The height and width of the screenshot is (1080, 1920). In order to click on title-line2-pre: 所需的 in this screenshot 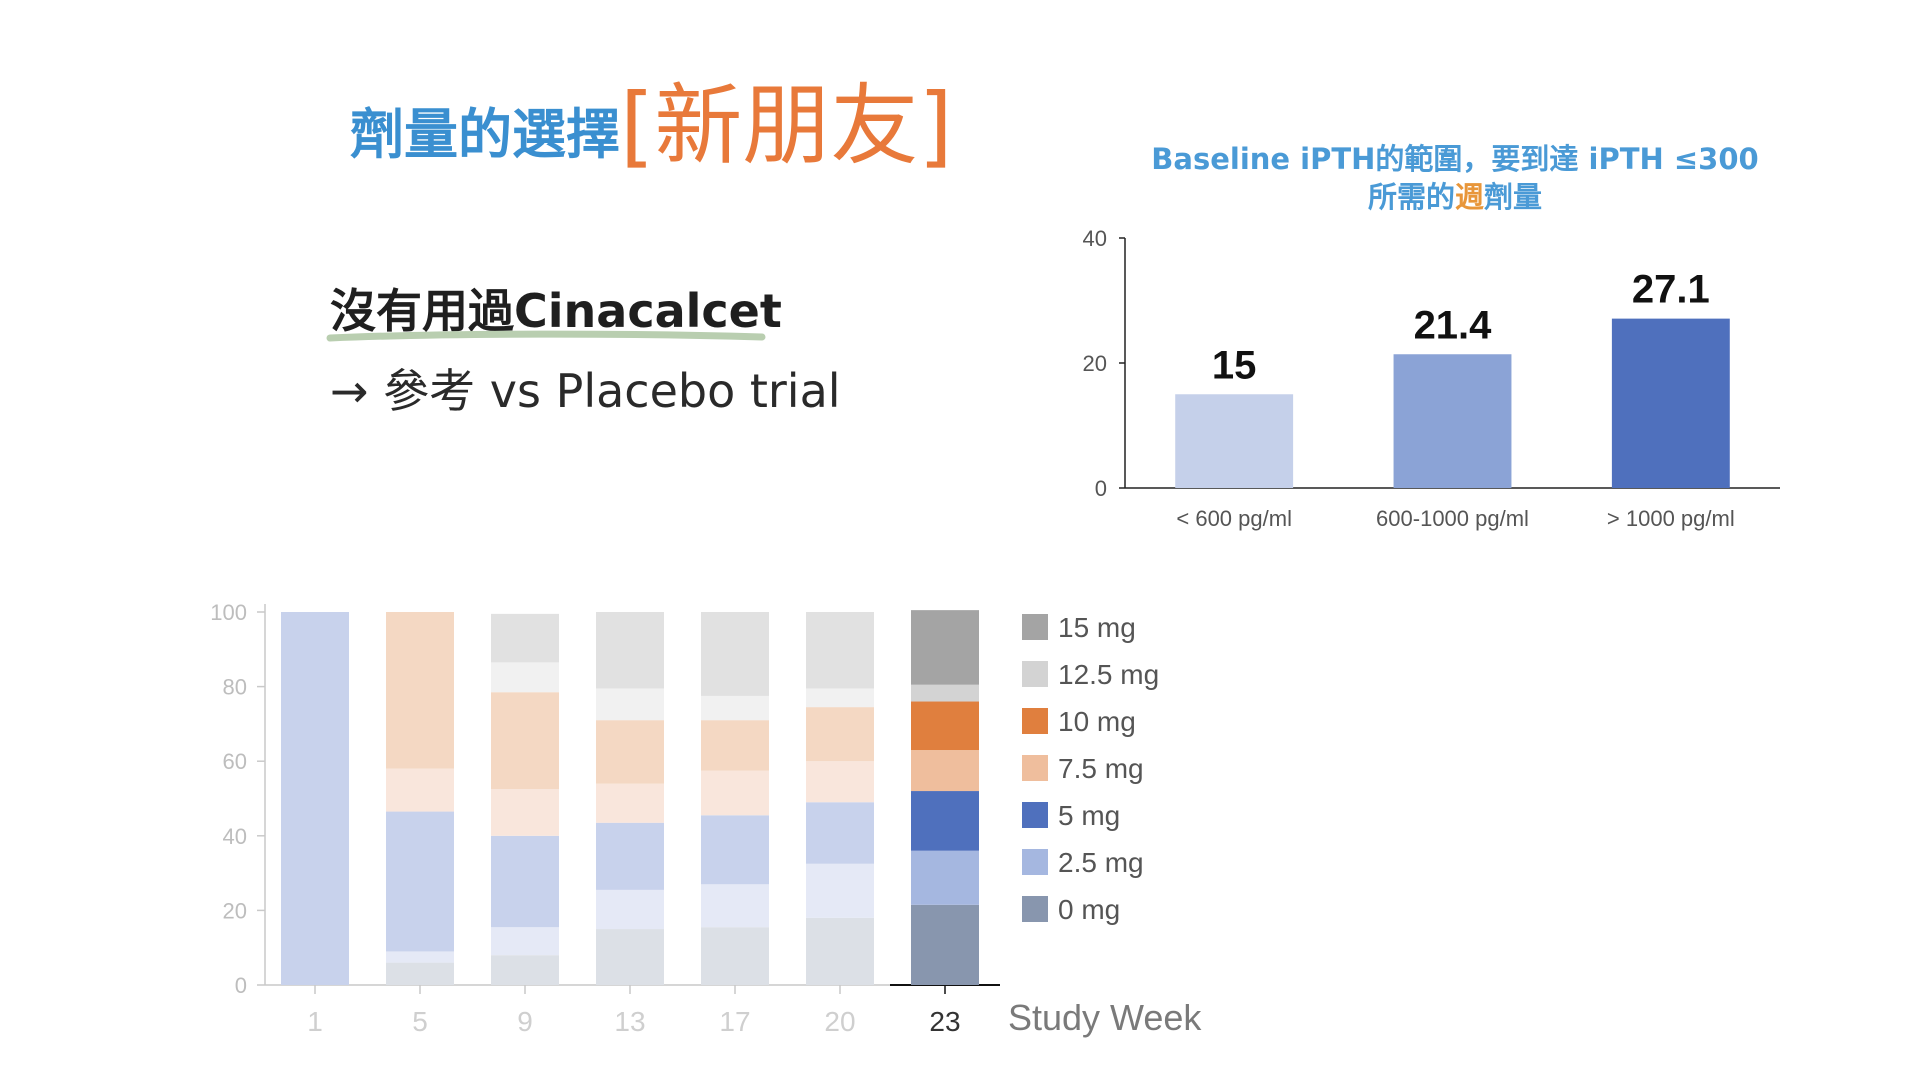, I will do `click(1411, 197)`.